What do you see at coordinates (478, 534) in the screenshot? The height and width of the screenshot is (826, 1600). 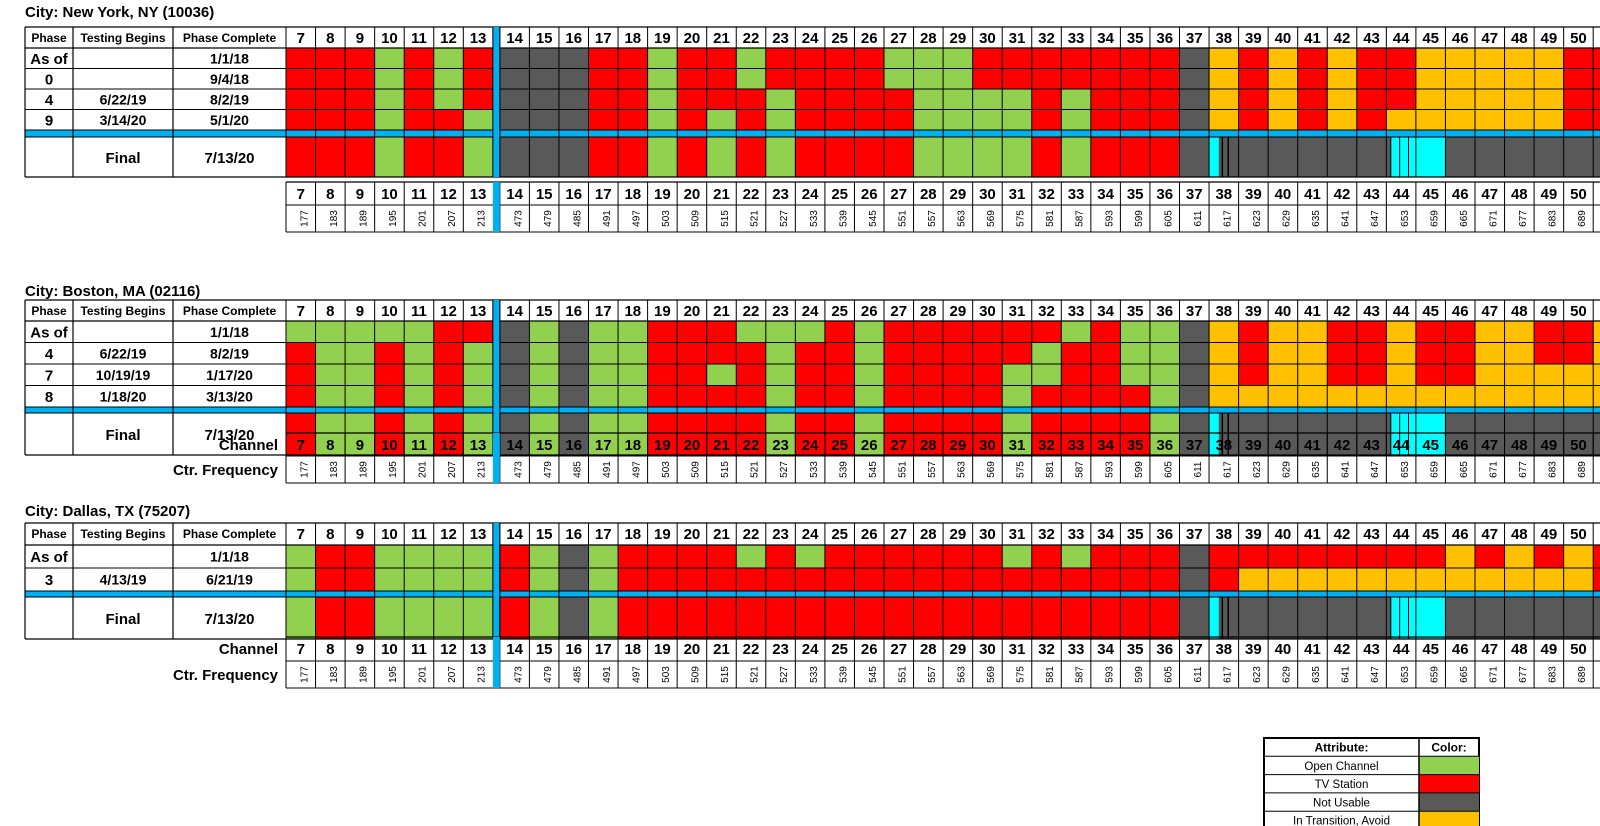 I see `channel-header-label: 13` at bounding box center [478, 534].